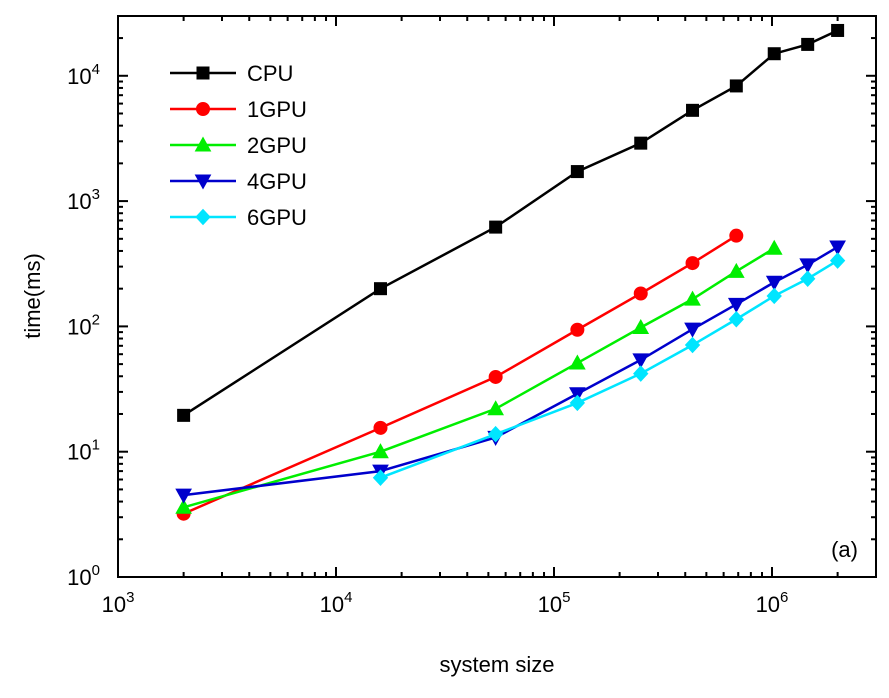  What do you see at coordinates (277, 217) in the screenshot?
I see `legend-label: 6GPU` at bounding box center [277, 217].